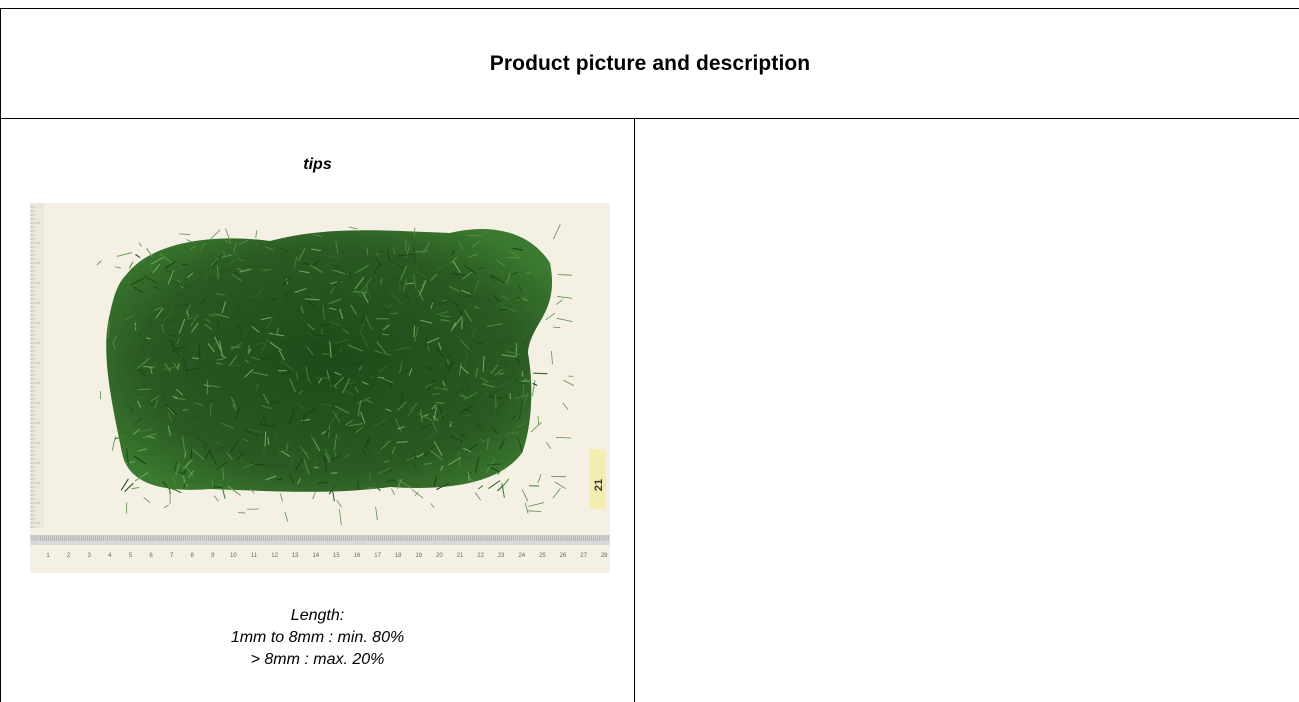 The width and height of the screenshot is (1299, 702). Describe the element at coordinates (320, 540) in the screenshot. I see `horizontal-ruler` at that location.